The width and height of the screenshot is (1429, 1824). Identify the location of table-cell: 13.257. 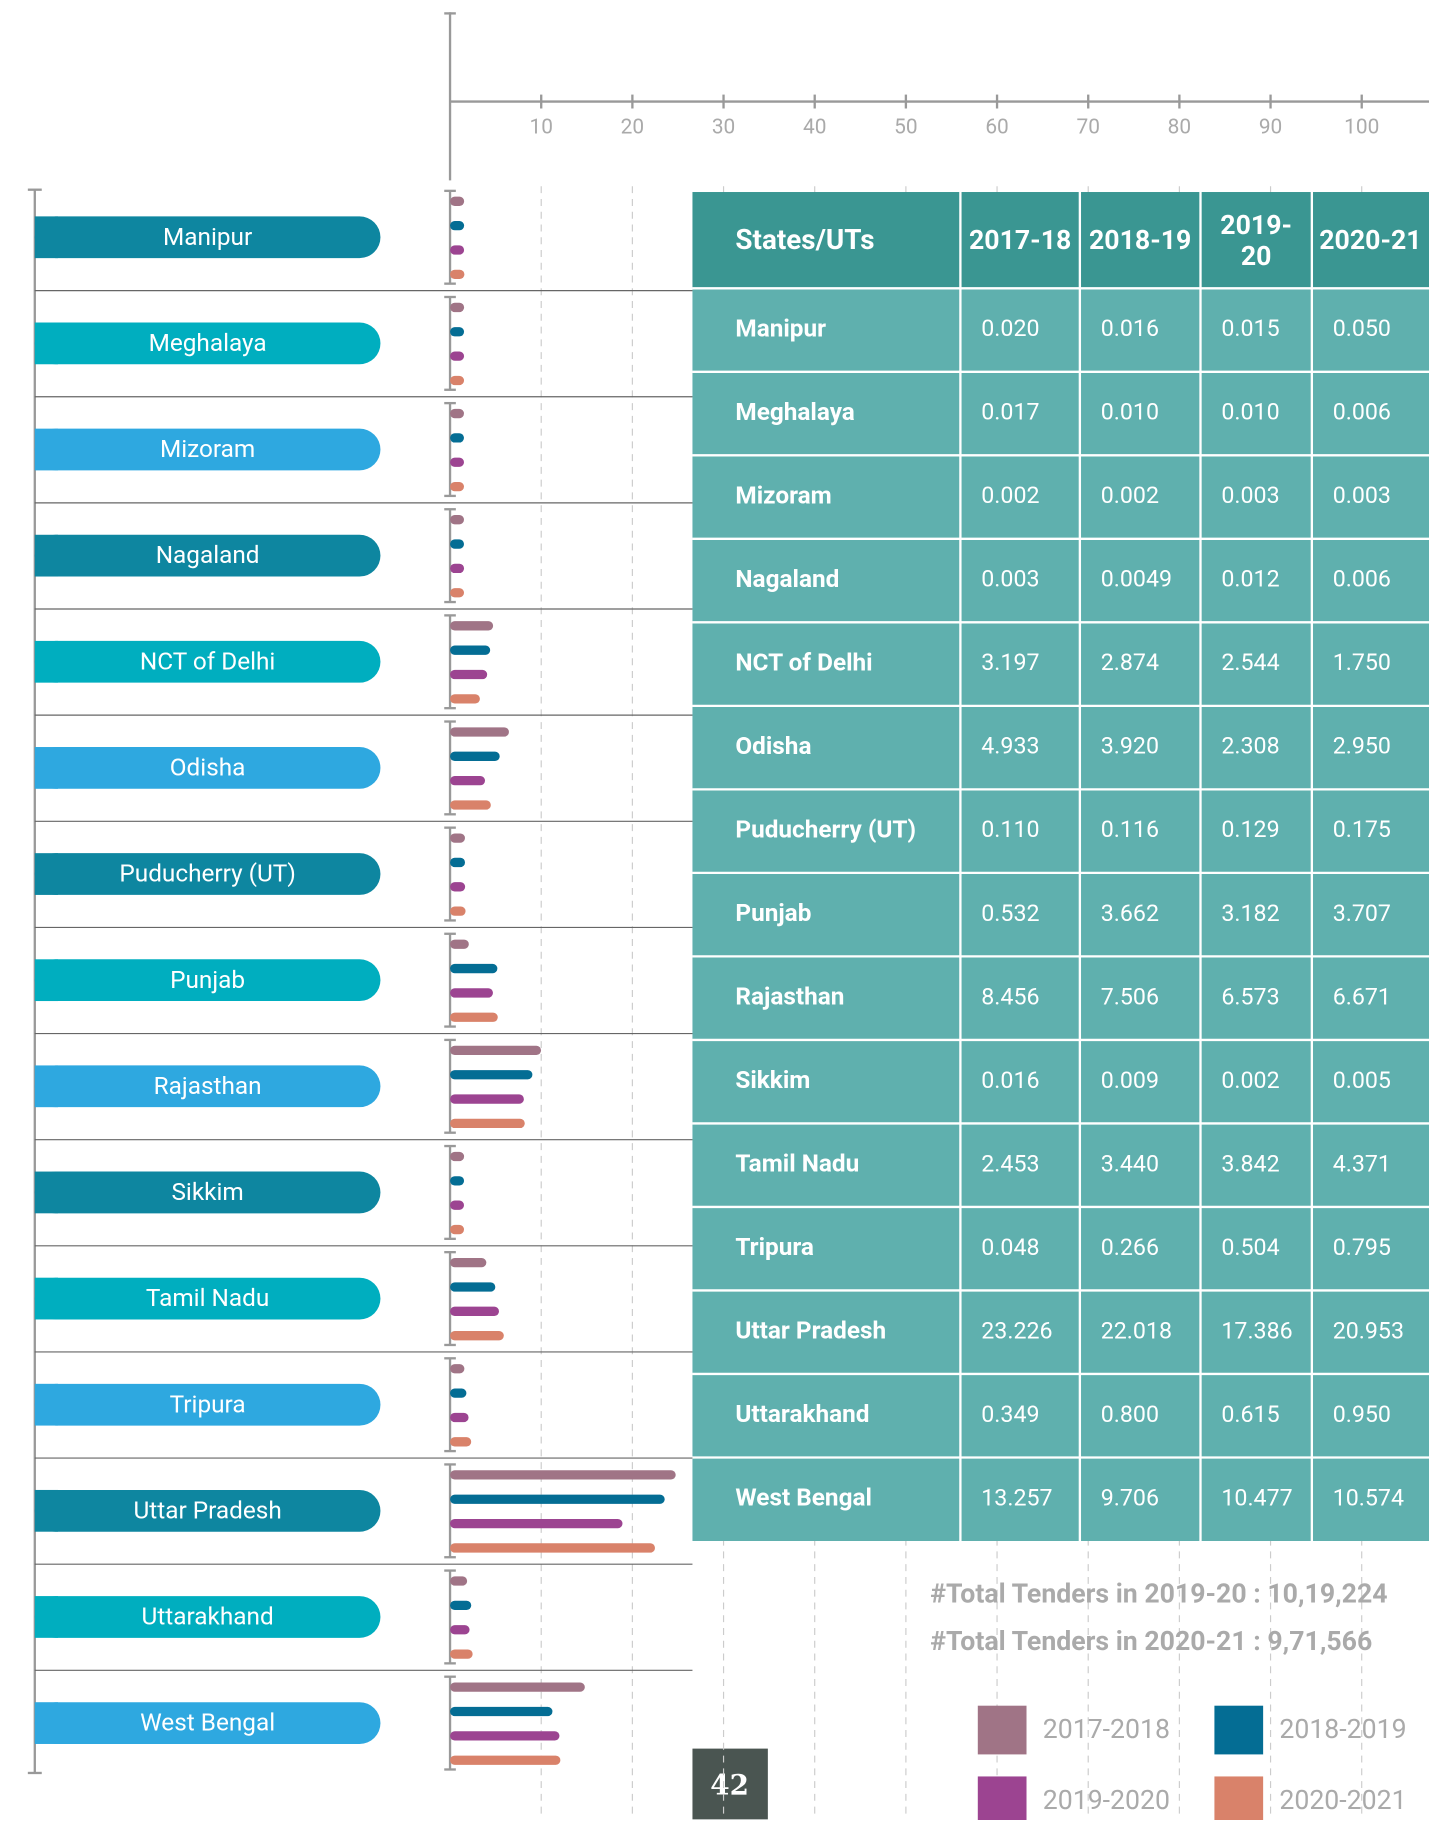
(1016, 1497).